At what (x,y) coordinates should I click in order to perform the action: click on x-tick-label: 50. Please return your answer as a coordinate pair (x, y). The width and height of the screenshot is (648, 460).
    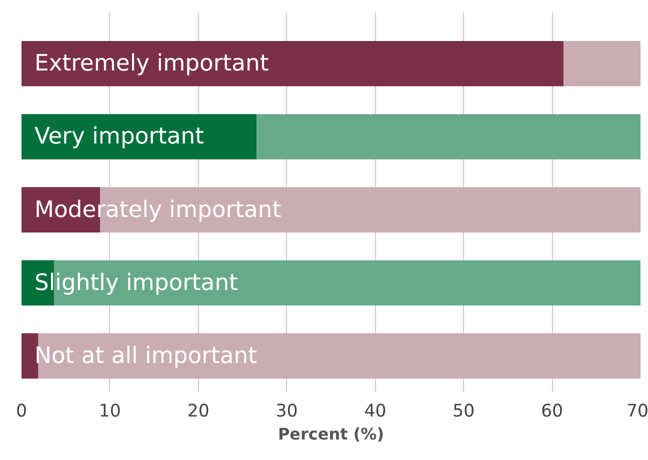
    Looking at the image, I should click on (463, 412).